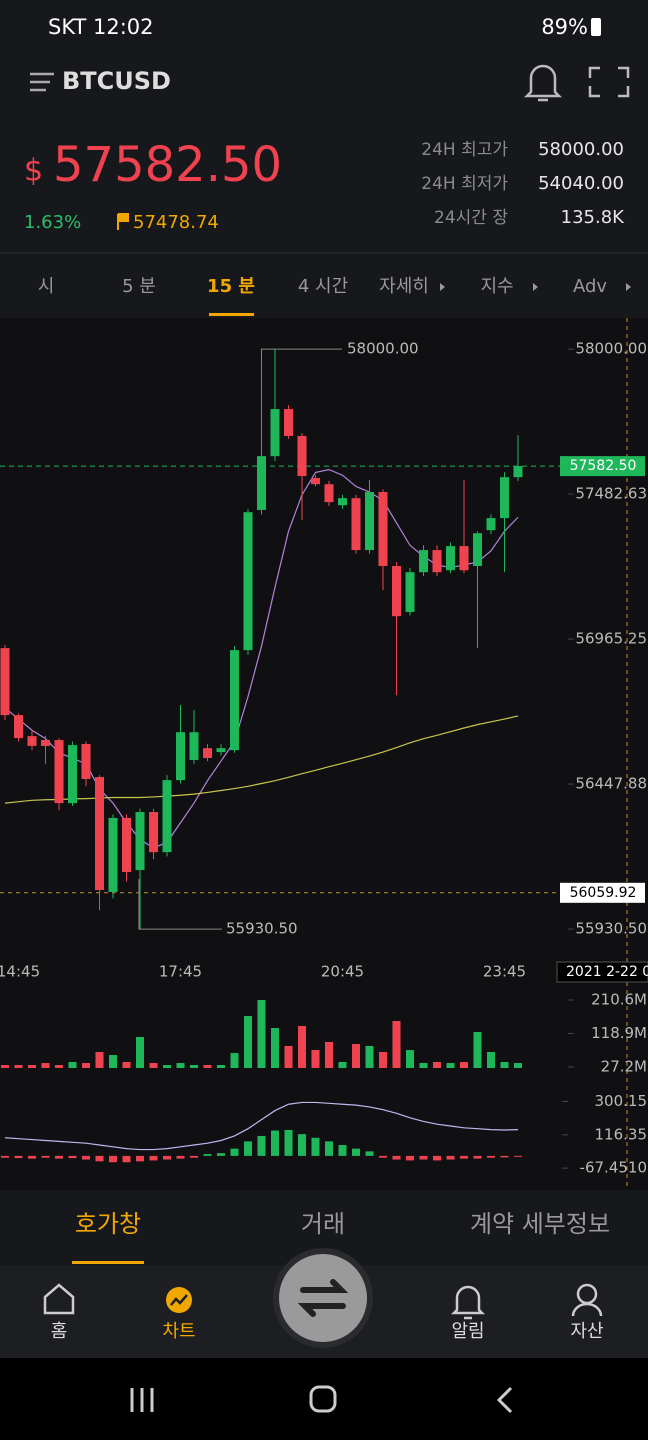 The image size is (648, 1440). Describe the element at coordinates (496, 286) in the screenshot. I see `tab: 지수` at that location.